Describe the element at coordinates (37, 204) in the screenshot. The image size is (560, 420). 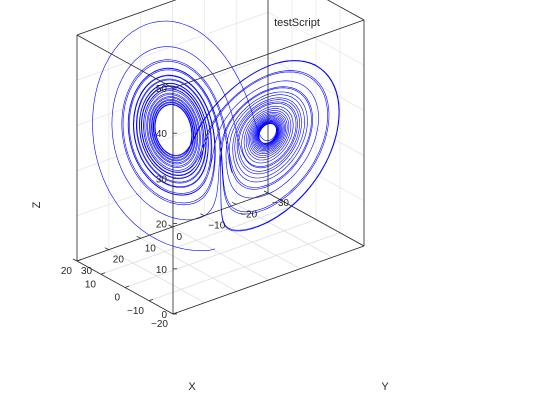
I see `z-axis-label: Z` at that location.